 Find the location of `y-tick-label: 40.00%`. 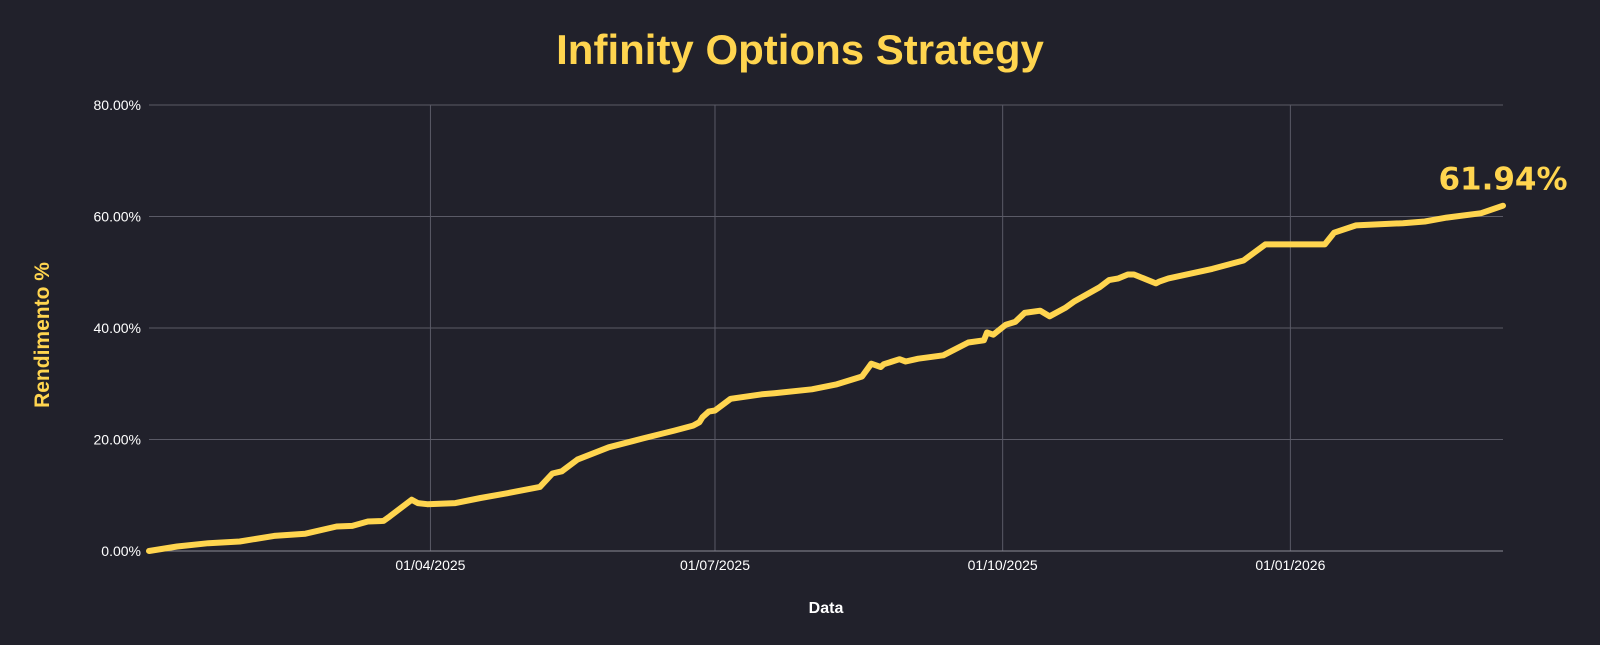

y-tick-label: 40.00% is located at coordinates (117, 328).